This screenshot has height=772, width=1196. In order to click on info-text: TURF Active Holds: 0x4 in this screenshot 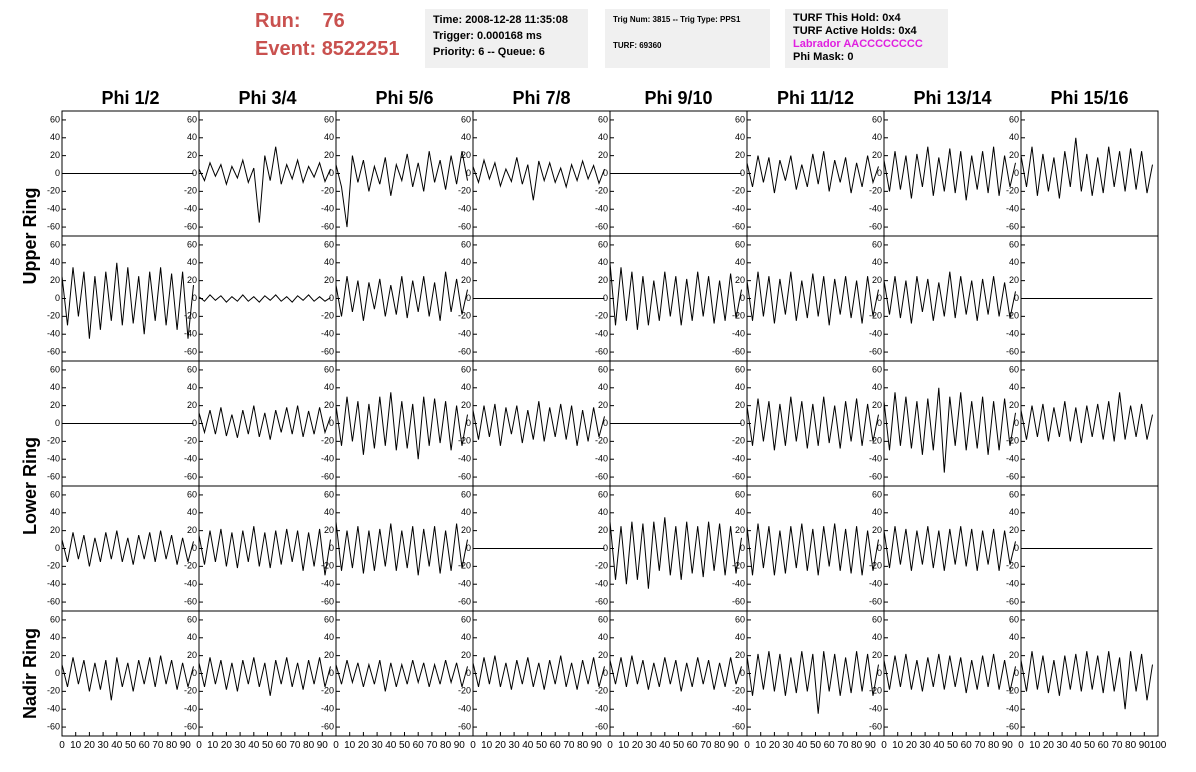, I will do `click(855, 31)`.